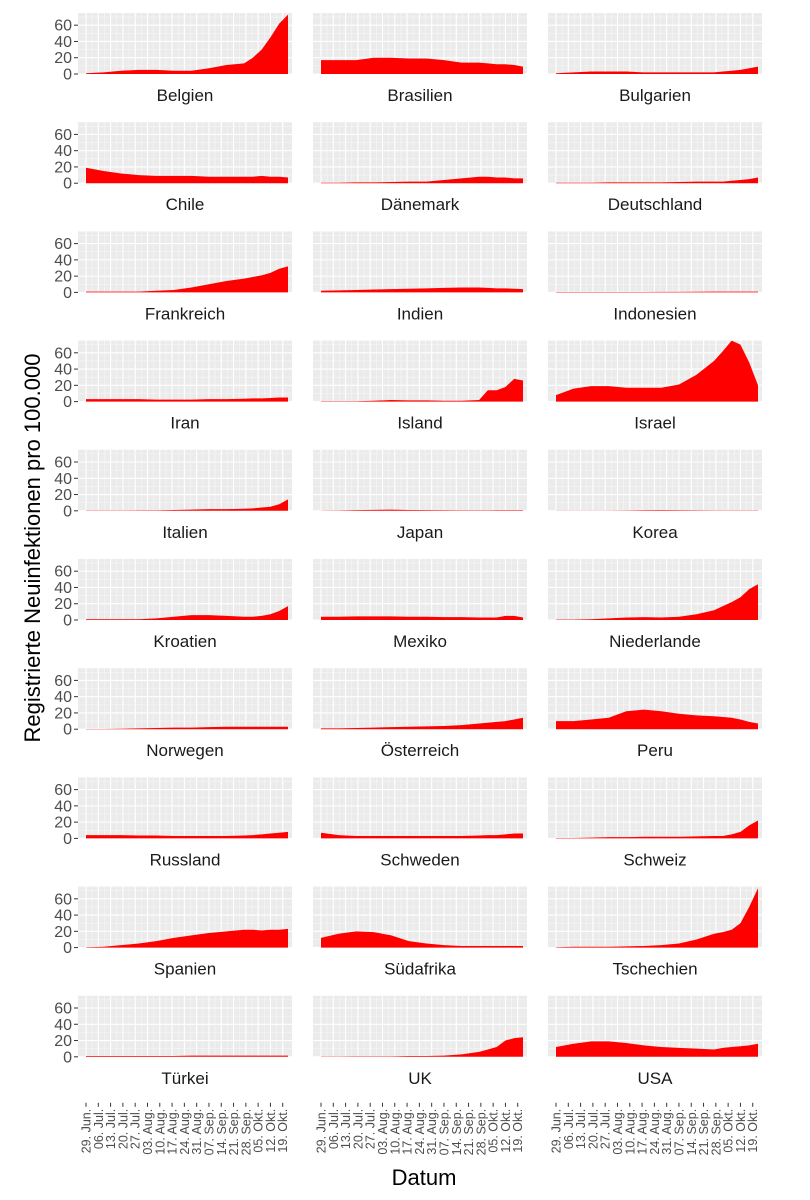 The width and height of the screenshot is (810, 1200). I want to click on x-tick-label: 13. Jul., so click(581, 1129).